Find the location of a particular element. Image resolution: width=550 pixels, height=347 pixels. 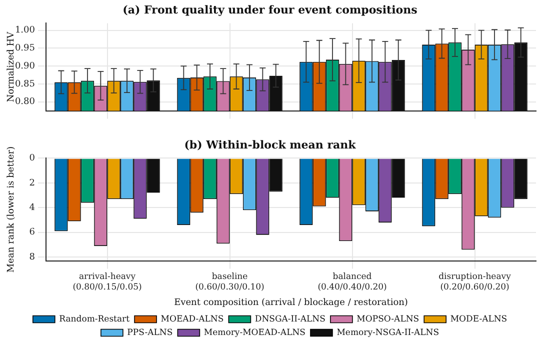

legend-label: Random-Restart is located at coordinates (94, 319).